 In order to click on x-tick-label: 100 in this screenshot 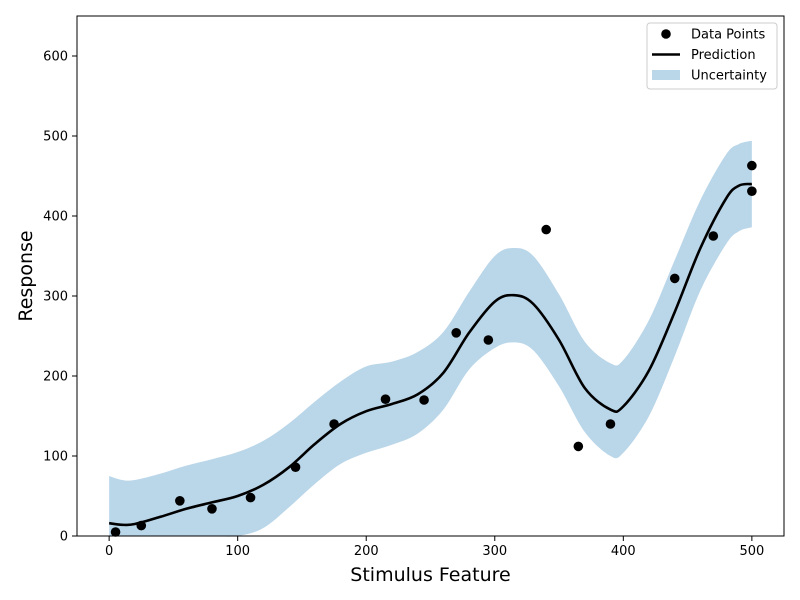, I will do `click(237, 551)`.